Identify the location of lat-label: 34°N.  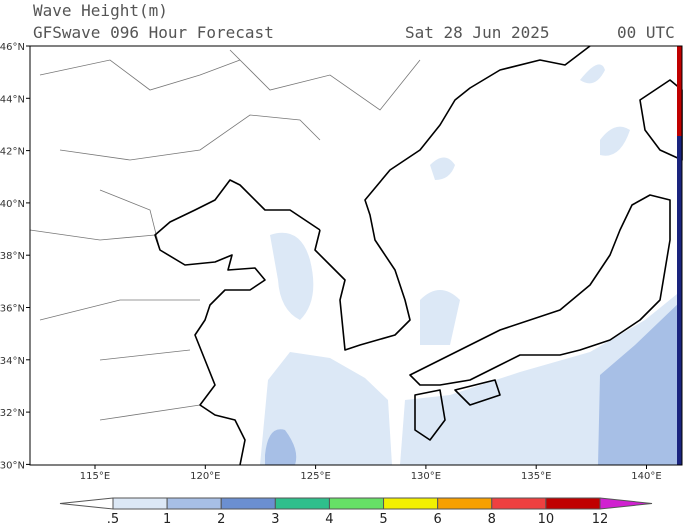
(12, 361).